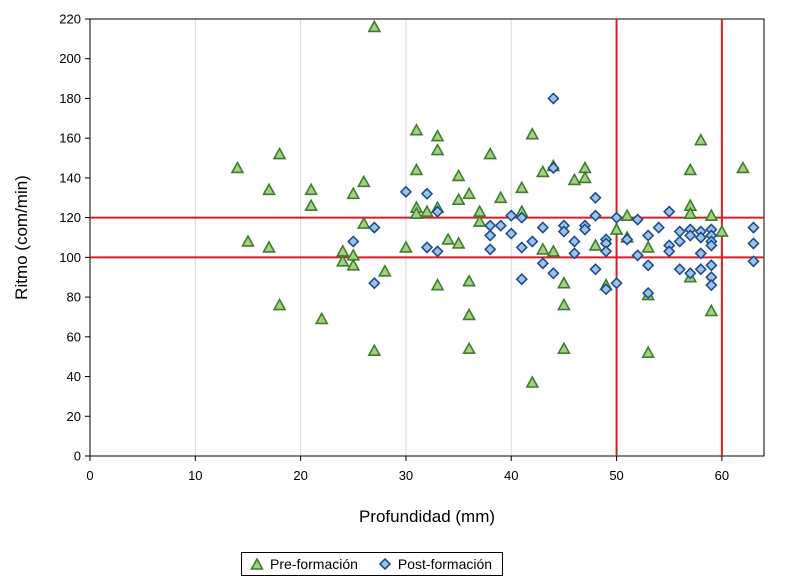 The height and width of the screenshot is (579, 792). I want to click on legend-item-pre: Pre-formación, so click(304, 564).